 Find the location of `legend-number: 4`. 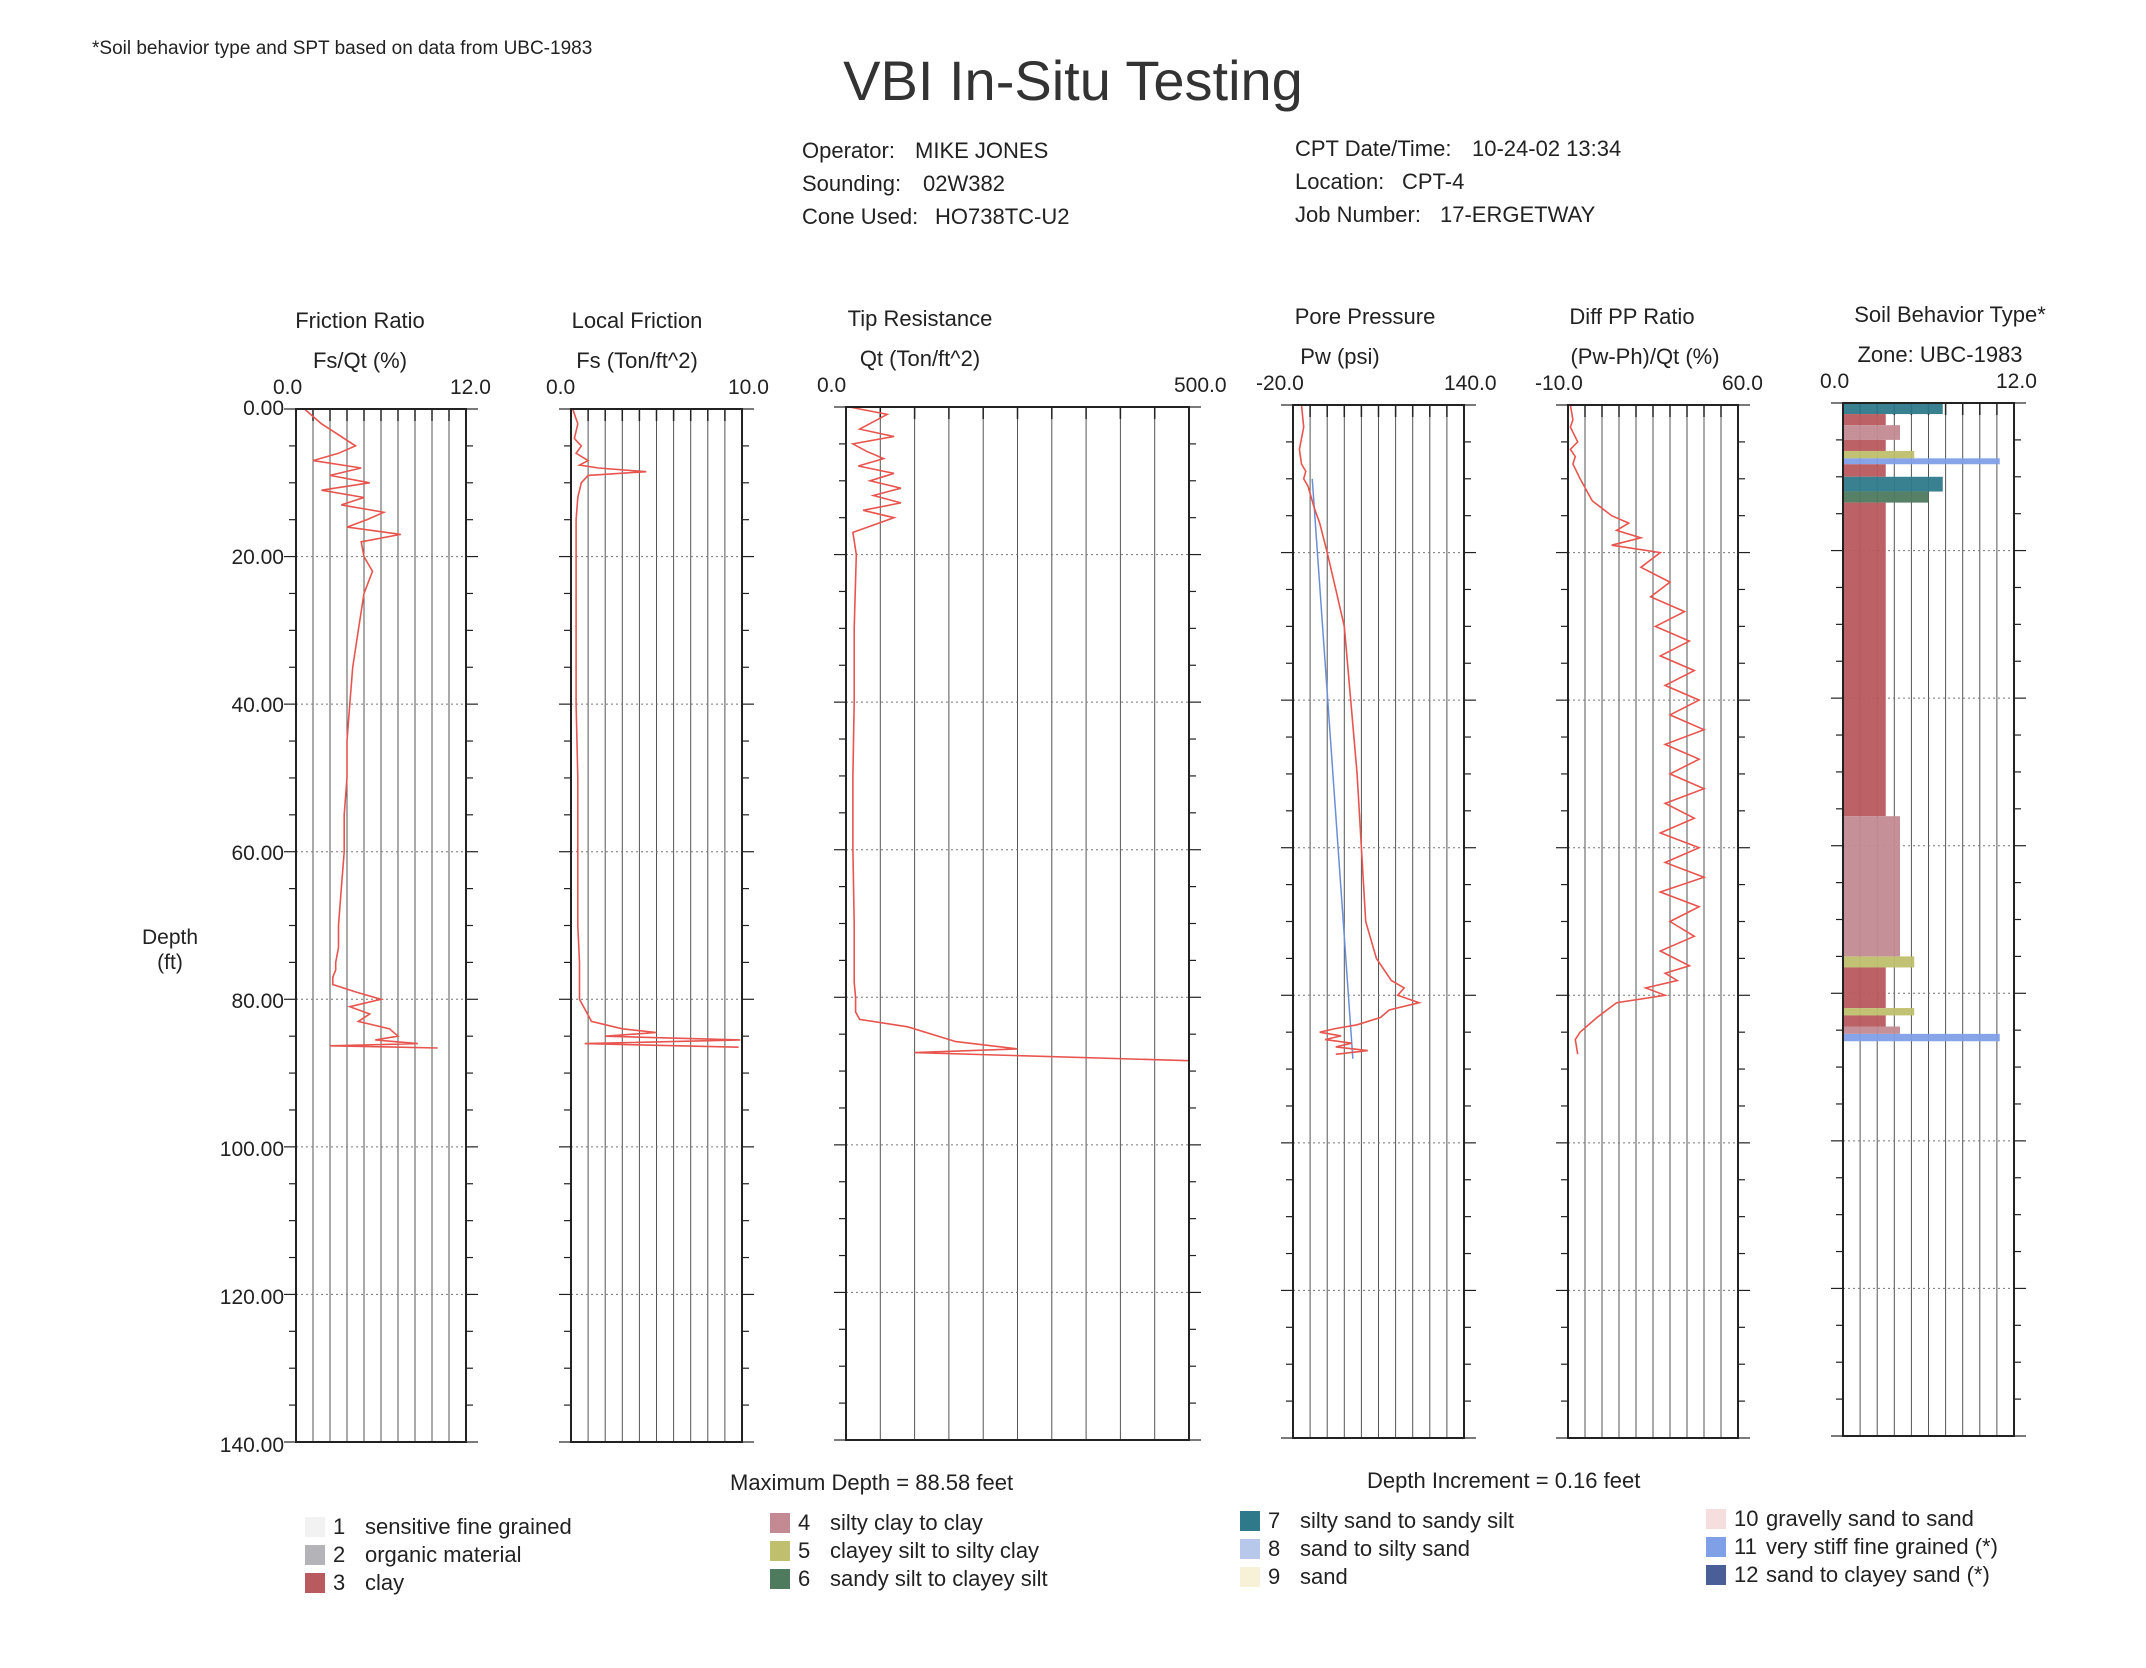

legend-number: 4 is located at coordinates (804, 1522).